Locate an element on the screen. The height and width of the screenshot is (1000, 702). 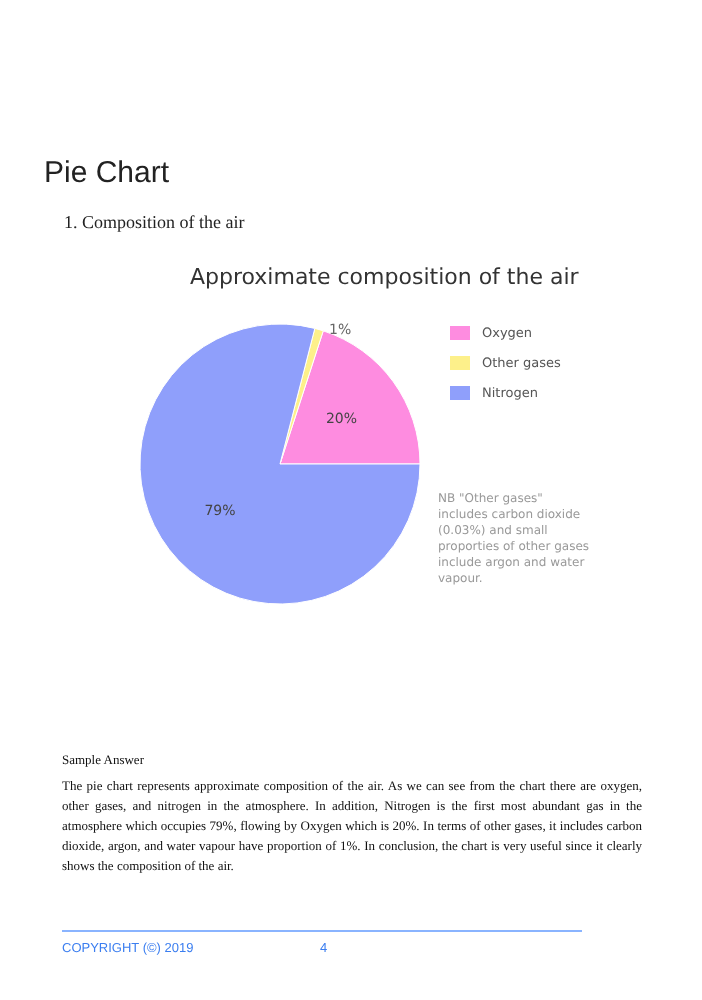
chart-title: Approximate composition of the air is located at coordinates (385, 277).